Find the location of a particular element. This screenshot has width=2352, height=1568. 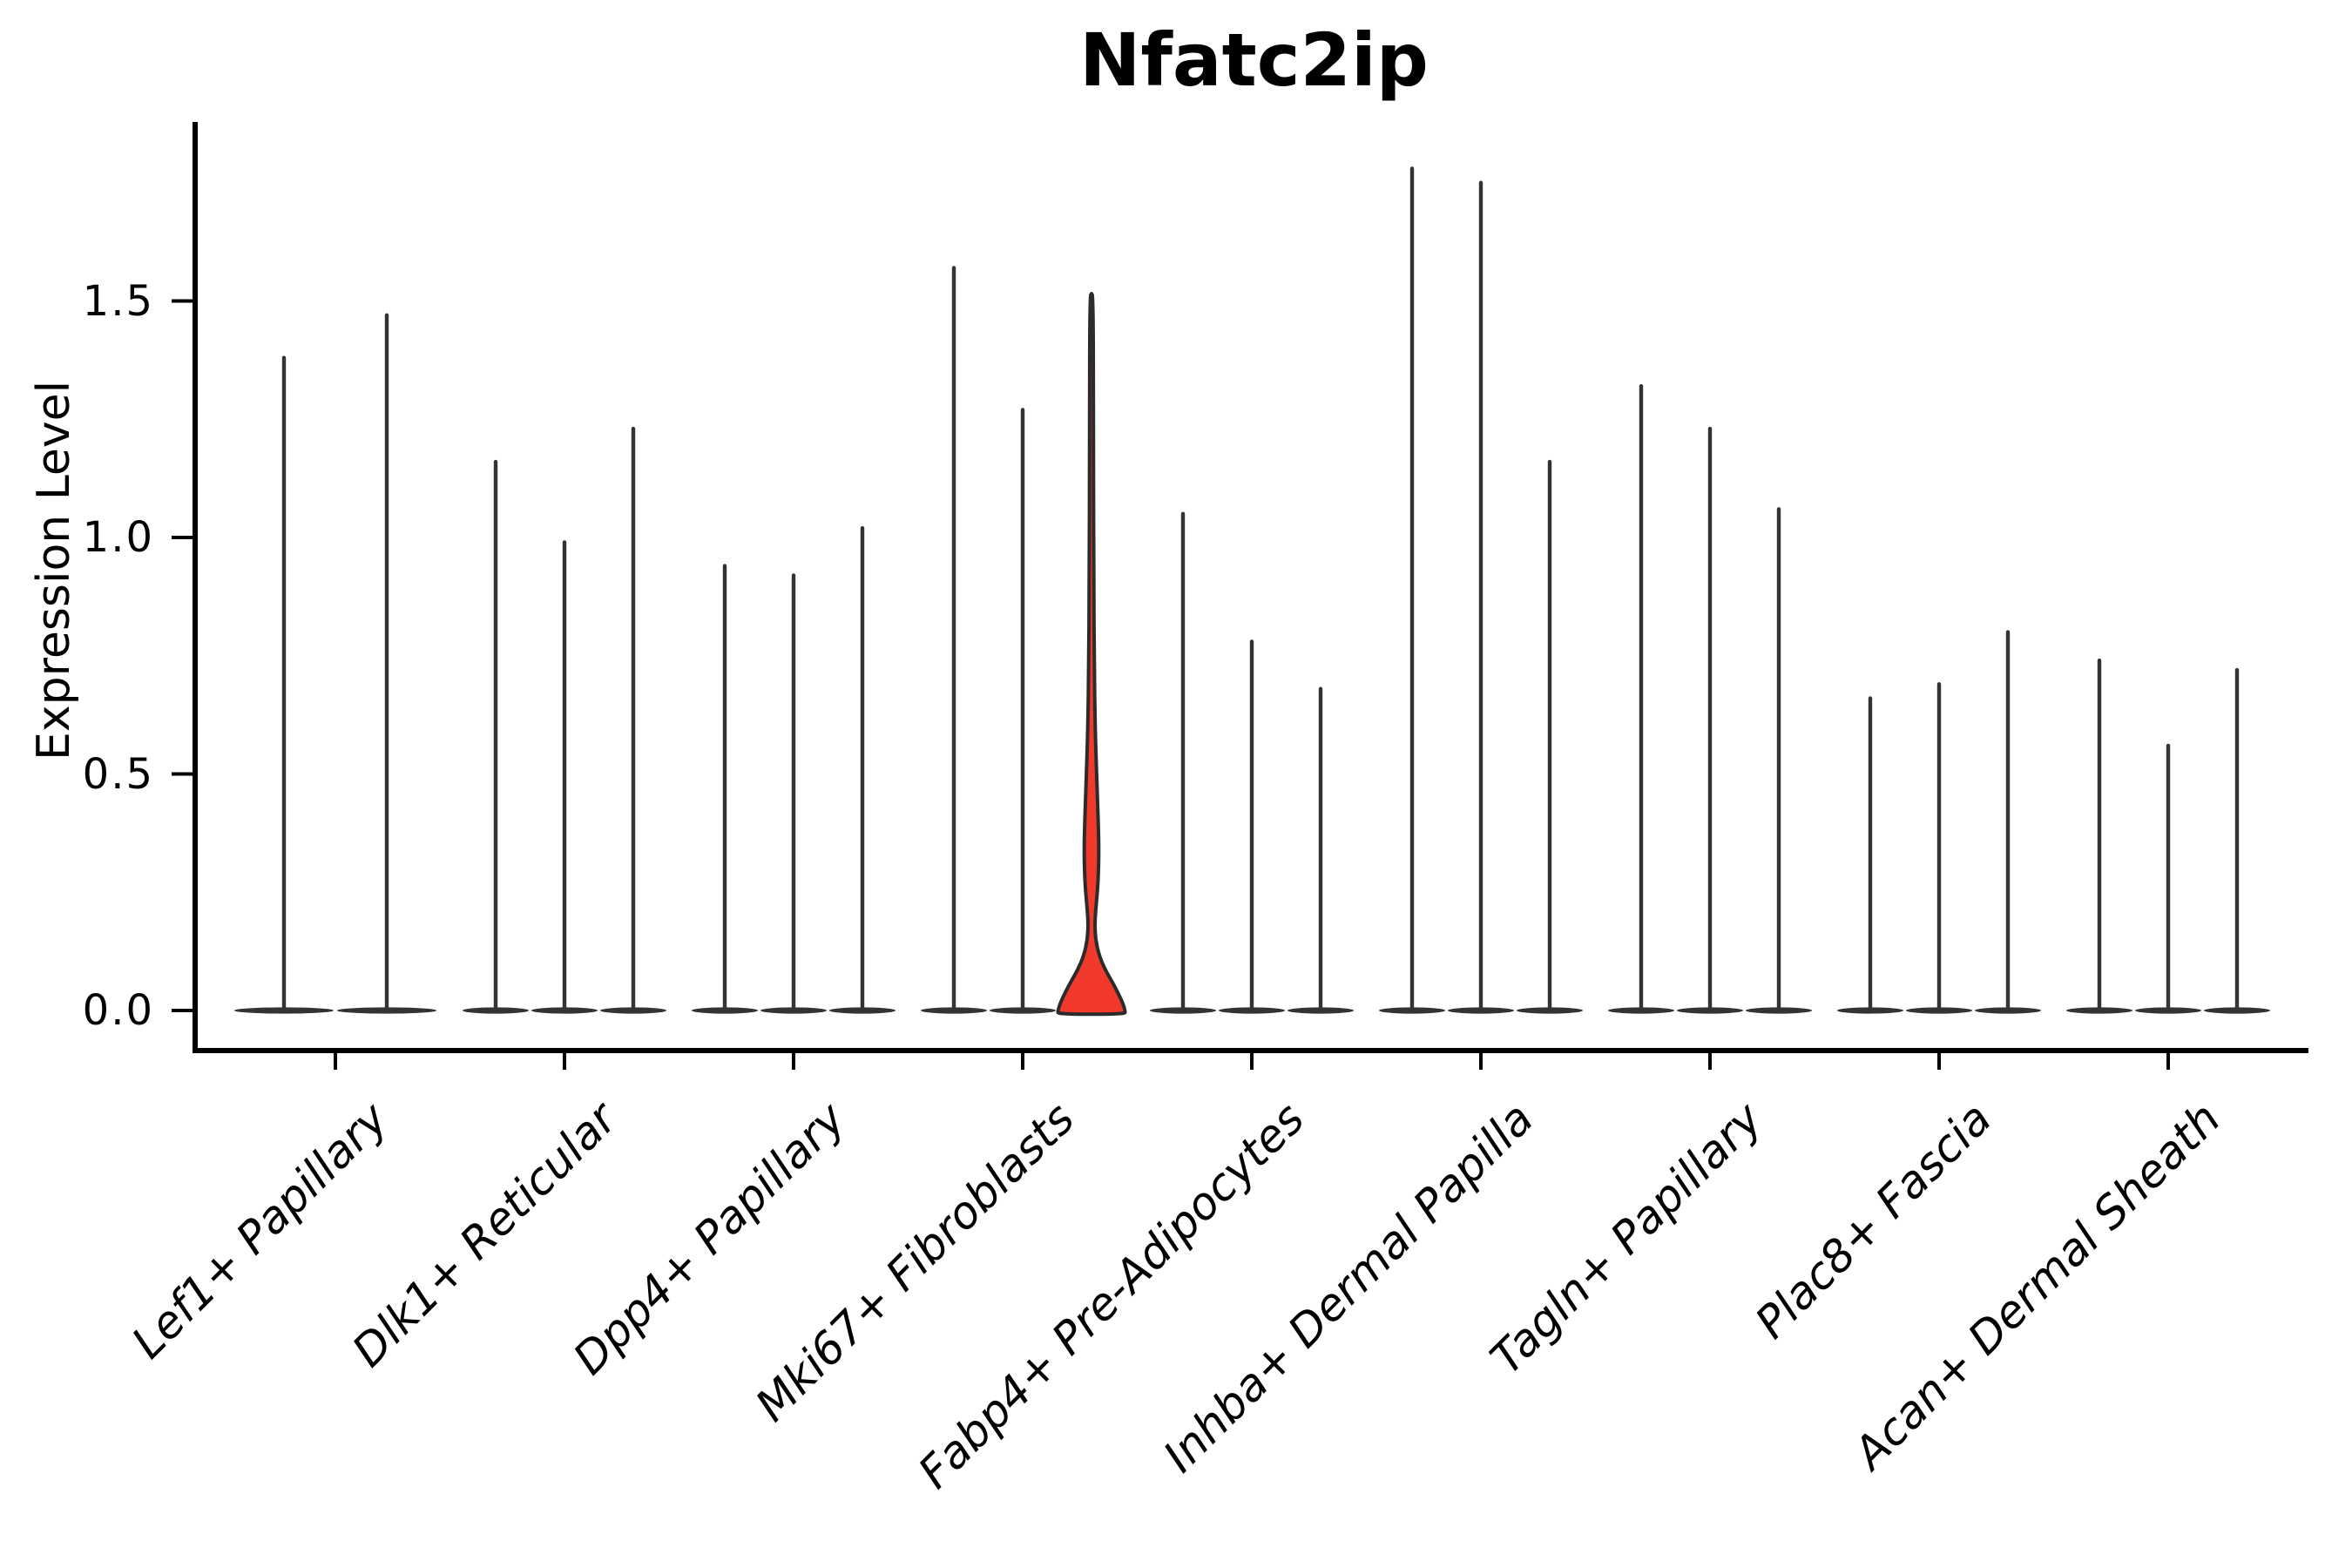

y-axis-spine is located at coordinates (195, 587).